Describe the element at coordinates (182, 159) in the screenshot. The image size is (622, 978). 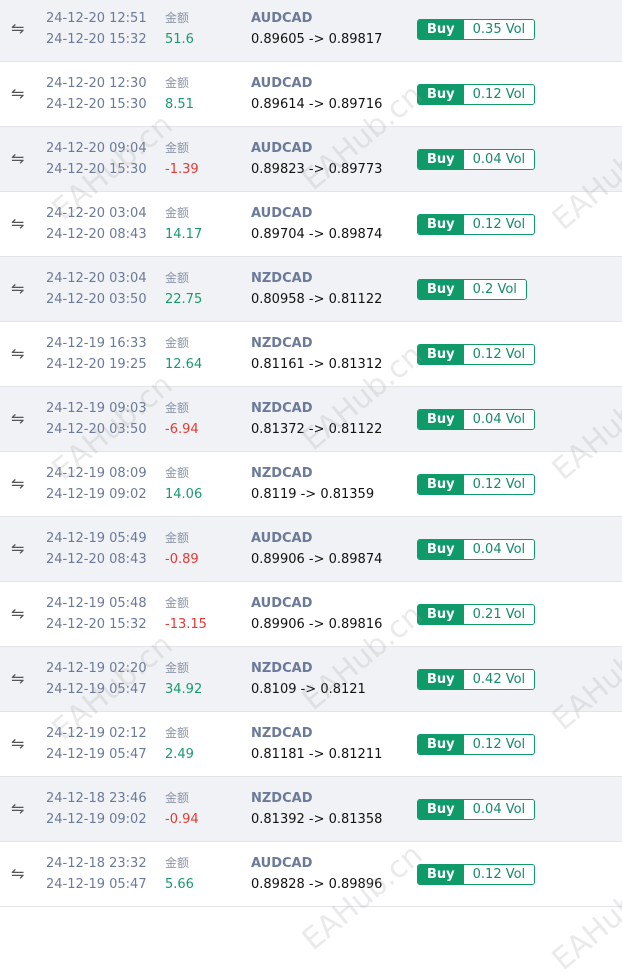
I see `trade-amount: 金额 -1.39` at that location.